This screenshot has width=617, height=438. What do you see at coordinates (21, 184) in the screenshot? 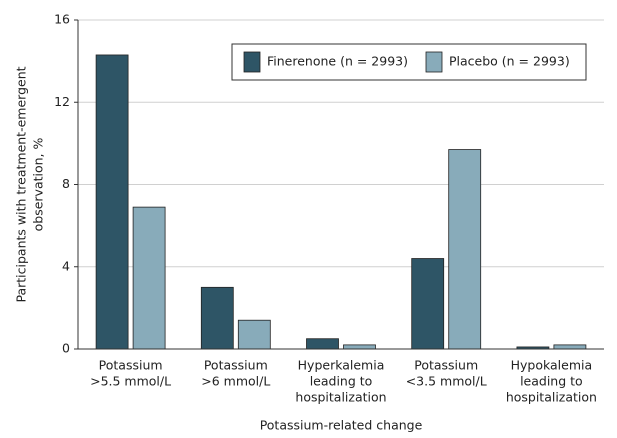
I see `y-axis-label: Participants with treatment-emergent` at bounding box center [21, 184].